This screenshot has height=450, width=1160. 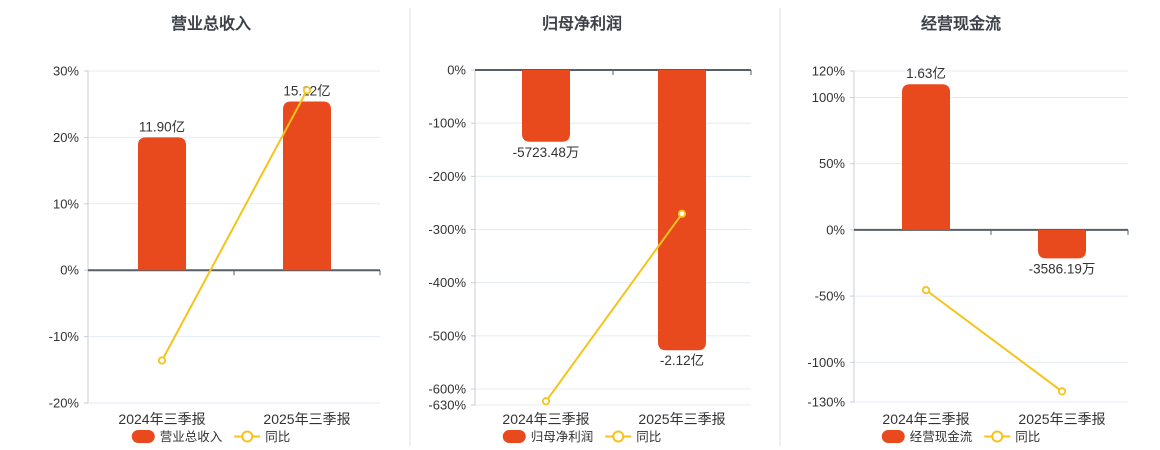 I want to click on cash-flow-yoy-line, so click(x=994, y=341).